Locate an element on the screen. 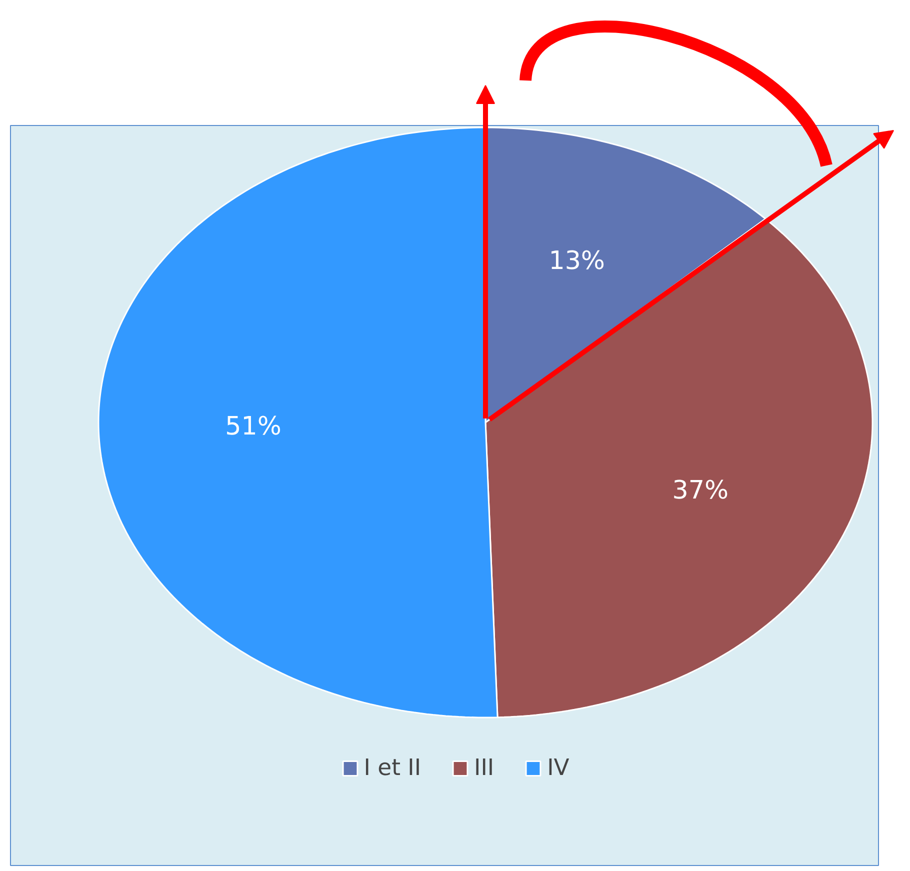 The height and width of the screenshot is (871, 910). legend-label: I et II is located at coordinates (393, 768).